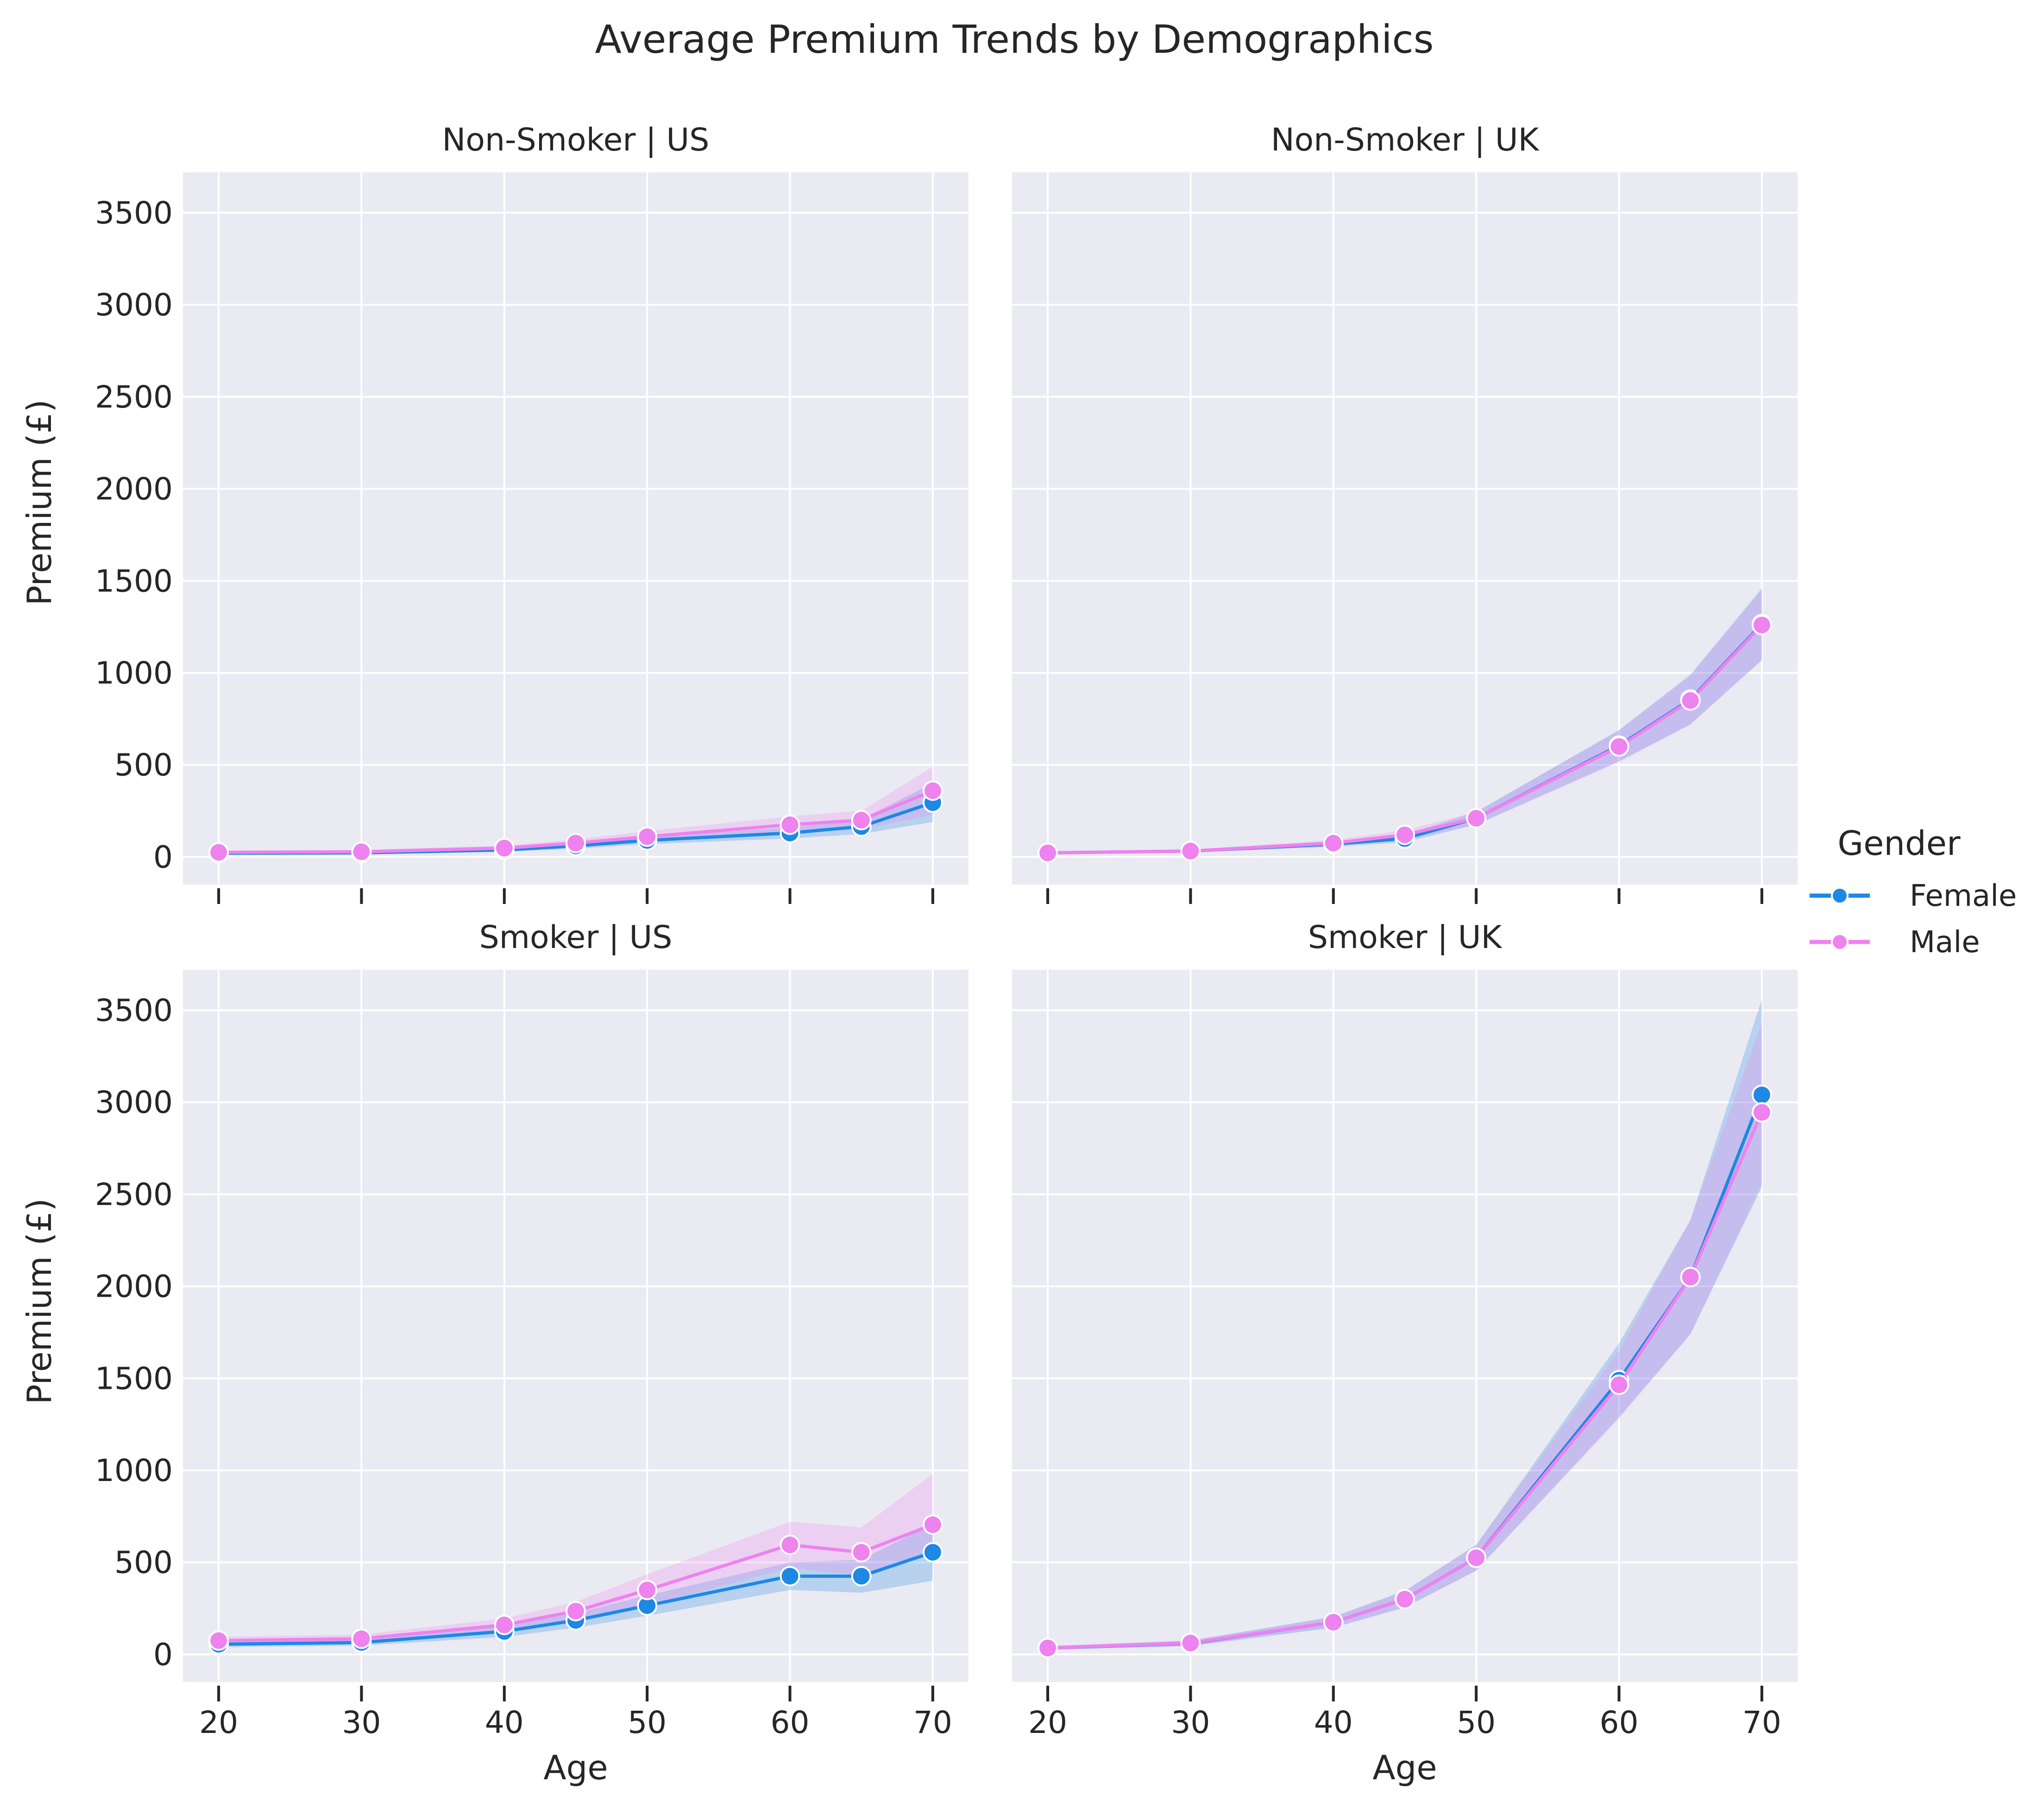 This screenshot has height=1820, width=2031. What do you see at coordinates (1014, 39) in the screenshot?
I see `figure-title: Average Premium Trends by Demographics` at bounding box center [1014, 39].